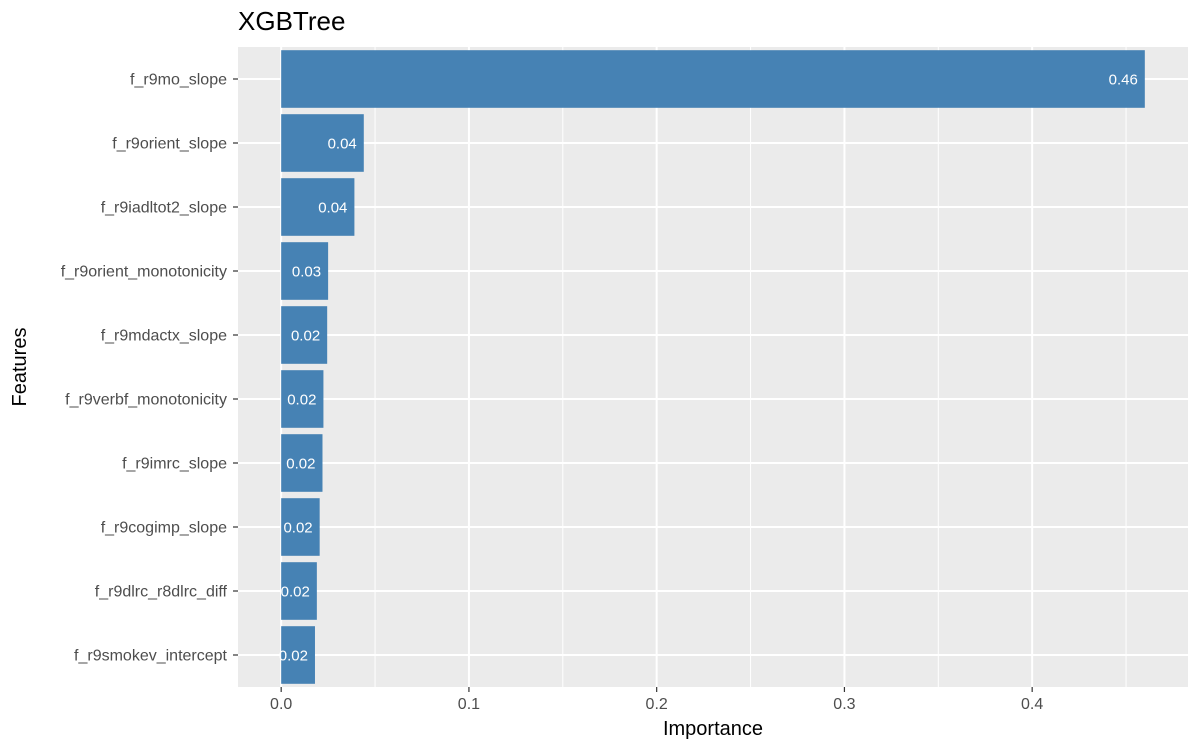 This screenshot has height=750, width=1200. Describe the element at coordinates (1032, 704) in the screenshot. I see `x-tick-label: 0.4` at that location.